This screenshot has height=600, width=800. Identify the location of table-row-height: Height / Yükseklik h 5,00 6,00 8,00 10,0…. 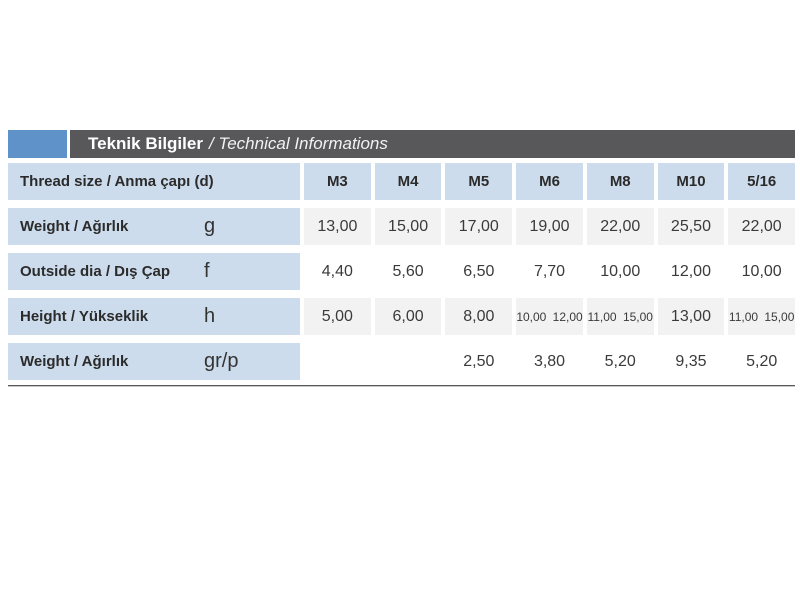
(402, 316).